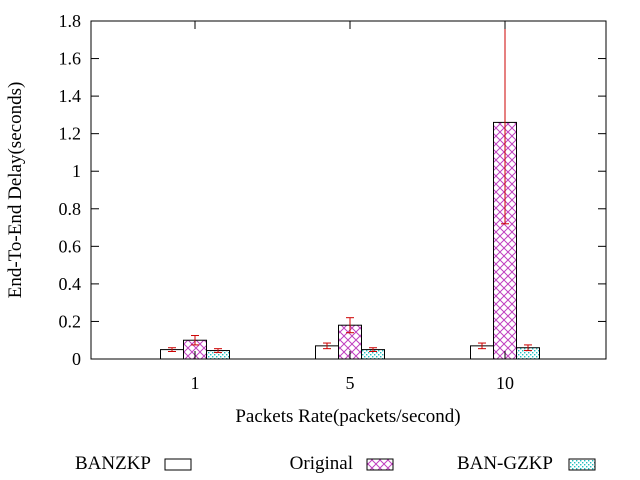  I want to click on y-tick-label: 1.6, so click(70, 59).